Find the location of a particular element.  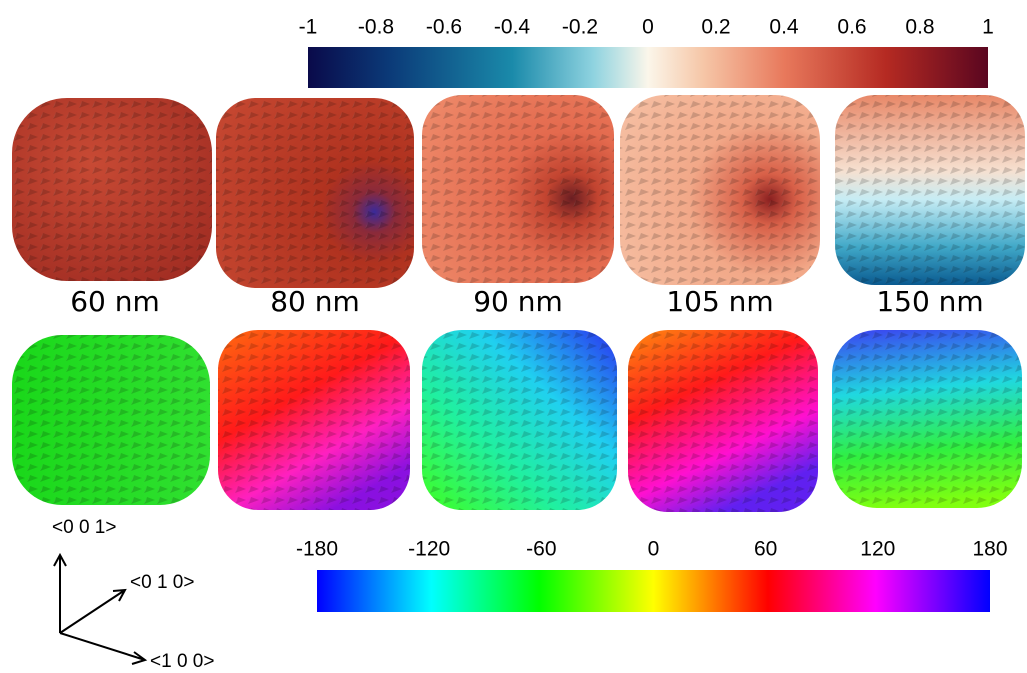

size-label: 90 nm is located at coordinates (518, 301).